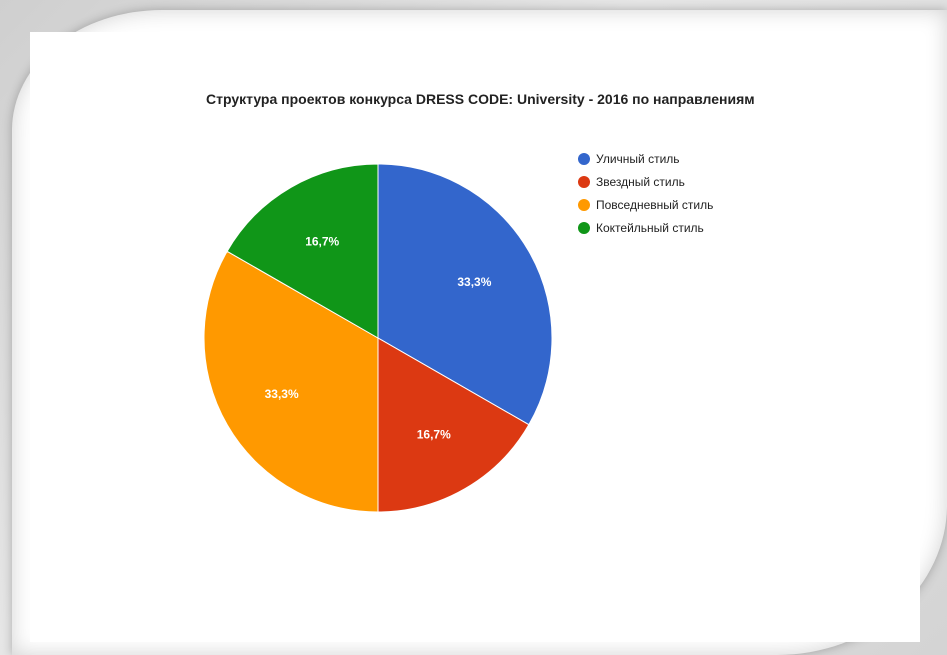 The image size is (947, 655). I want to click on legend-item-star: Звездный стиль, so click(645, 181).